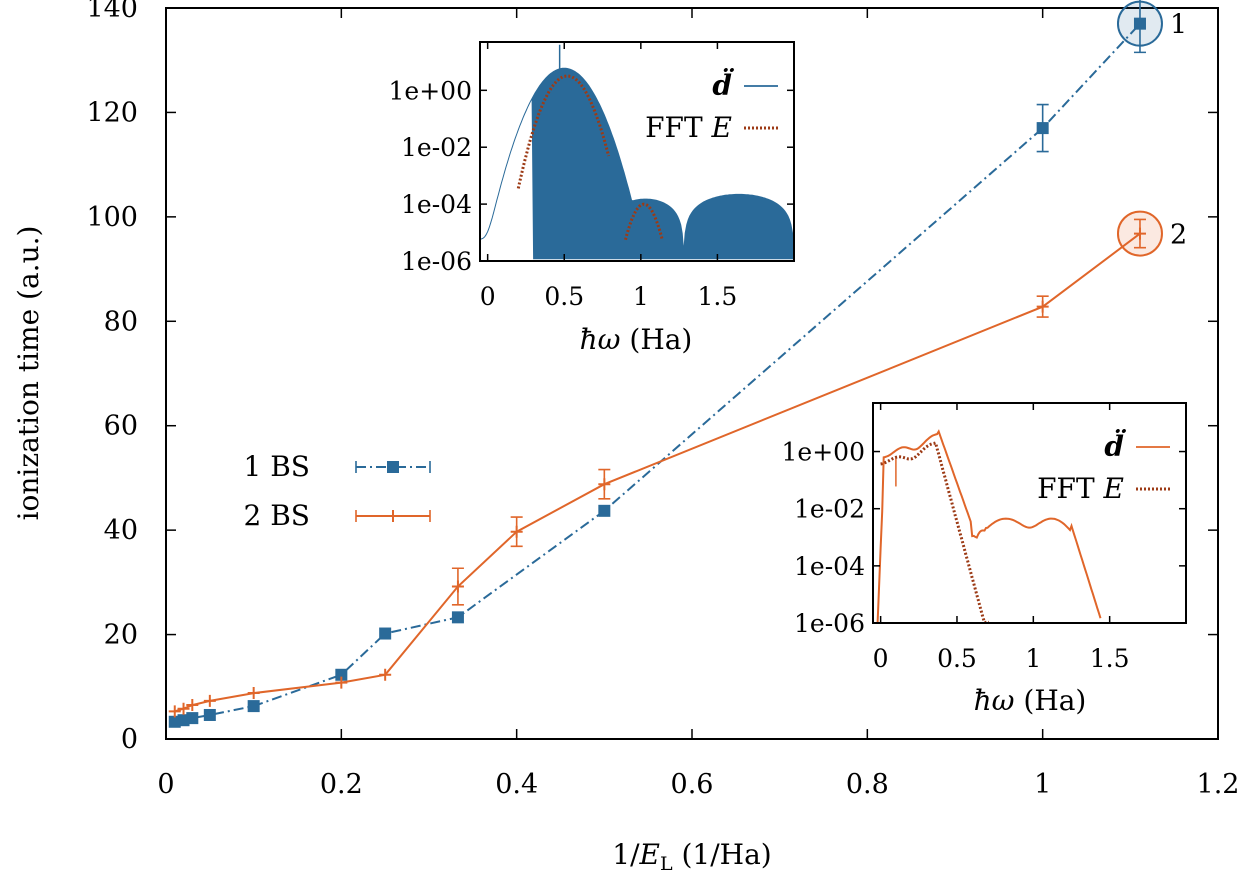 Image resolution: width=1258 pixels, height=877 pixels. What do you see at coordinates (121, 635) in the screenshot?
I see `y-tick-label: 20` at bounding box center [121, 635].